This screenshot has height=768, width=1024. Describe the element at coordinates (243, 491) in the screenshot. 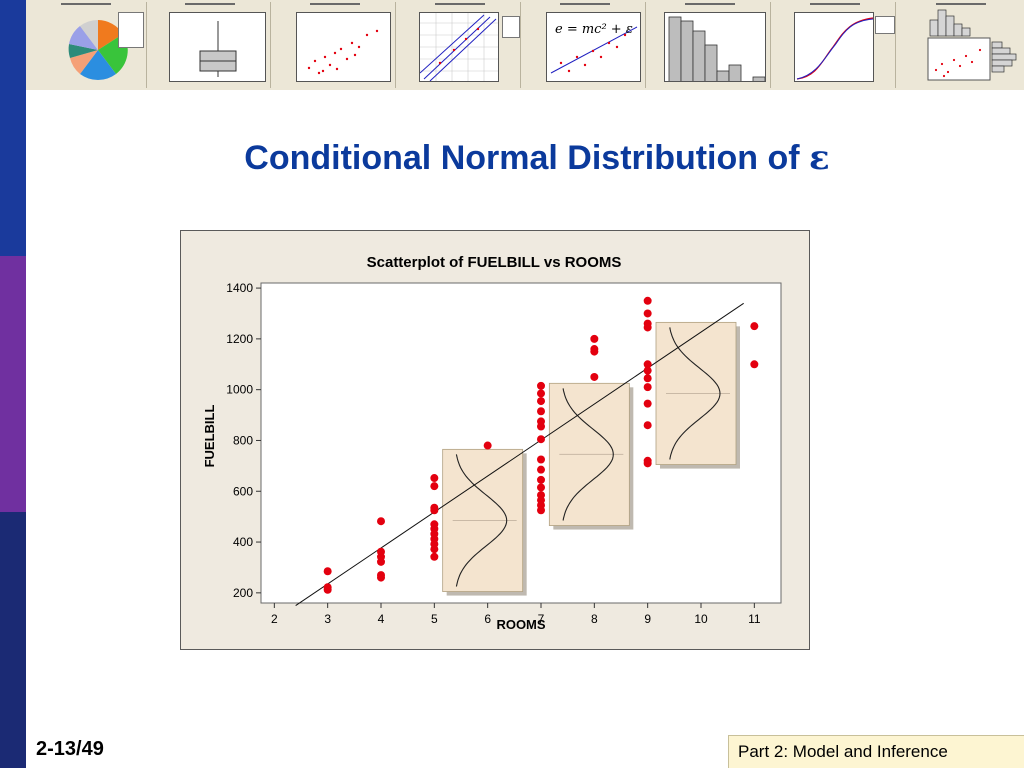

I see `y-tick-label: 600` at that location.